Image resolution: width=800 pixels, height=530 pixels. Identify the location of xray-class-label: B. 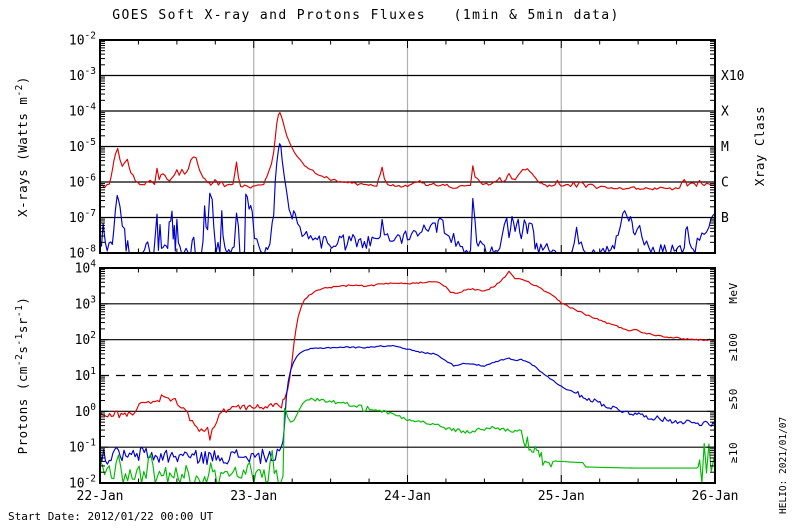
(725, 218).